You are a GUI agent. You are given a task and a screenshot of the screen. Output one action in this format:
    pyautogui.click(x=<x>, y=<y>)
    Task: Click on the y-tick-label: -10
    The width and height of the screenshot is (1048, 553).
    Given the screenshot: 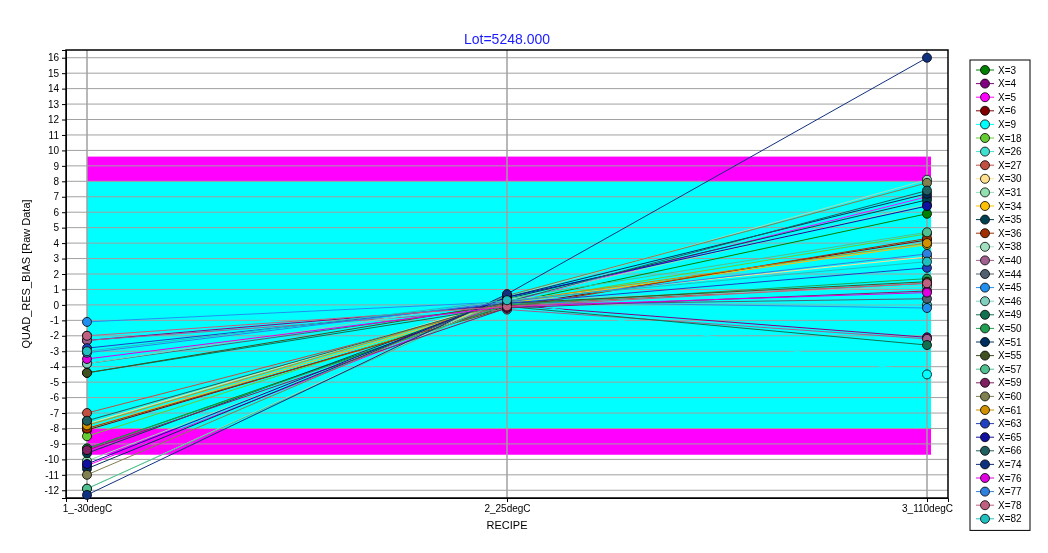 What is the action you would take?
    pyautogui.click(x=52, y=460)
    